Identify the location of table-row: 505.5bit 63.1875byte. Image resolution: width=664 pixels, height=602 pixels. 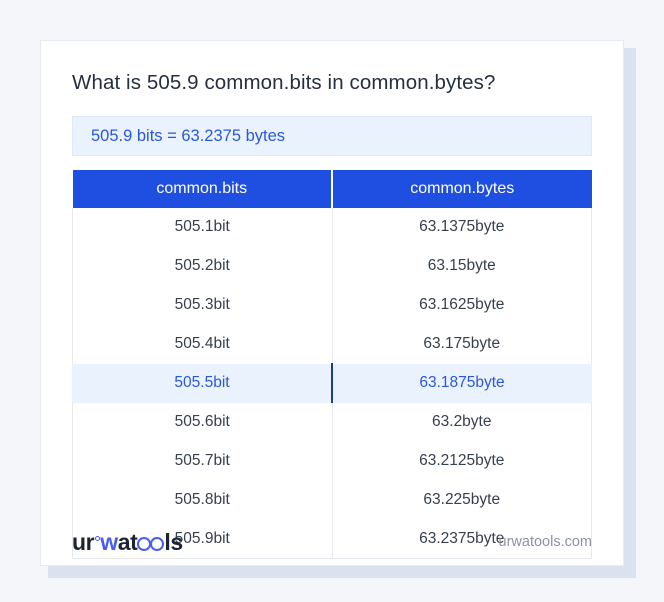
(332, 383).